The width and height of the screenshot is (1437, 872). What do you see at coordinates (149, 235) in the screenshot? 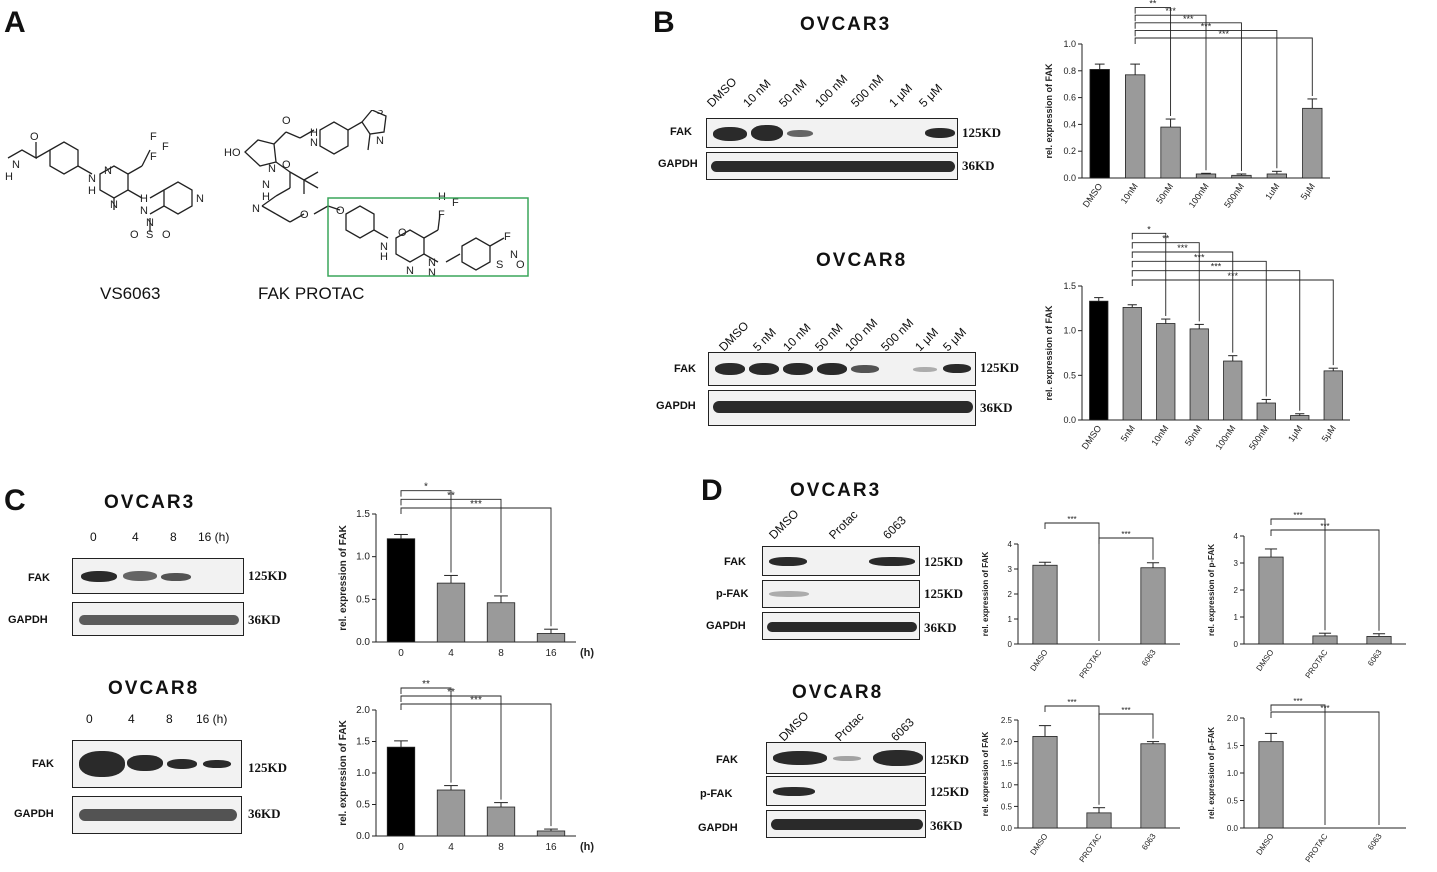
I see `atom-label: S` at bounding box center [149, 235].